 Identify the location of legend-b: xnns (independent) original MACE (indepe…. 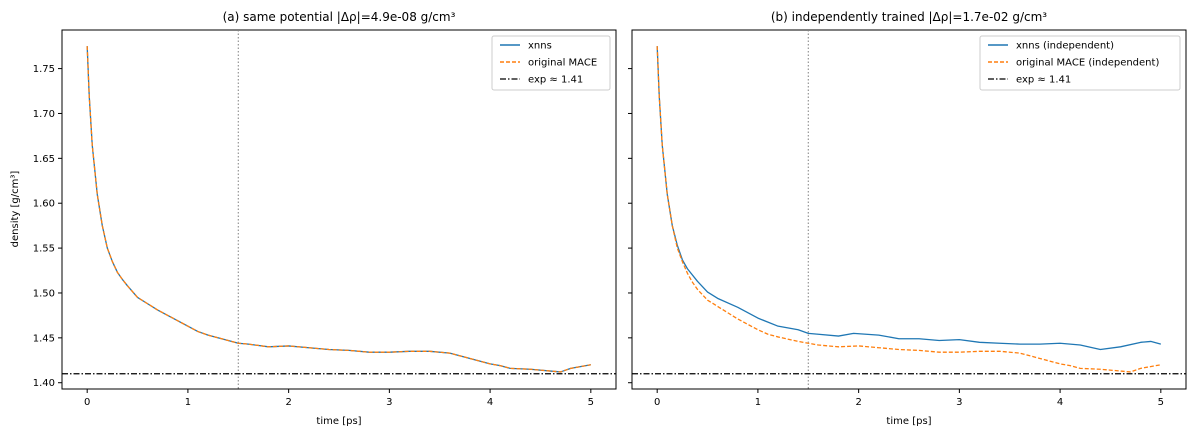
(1080, 63).